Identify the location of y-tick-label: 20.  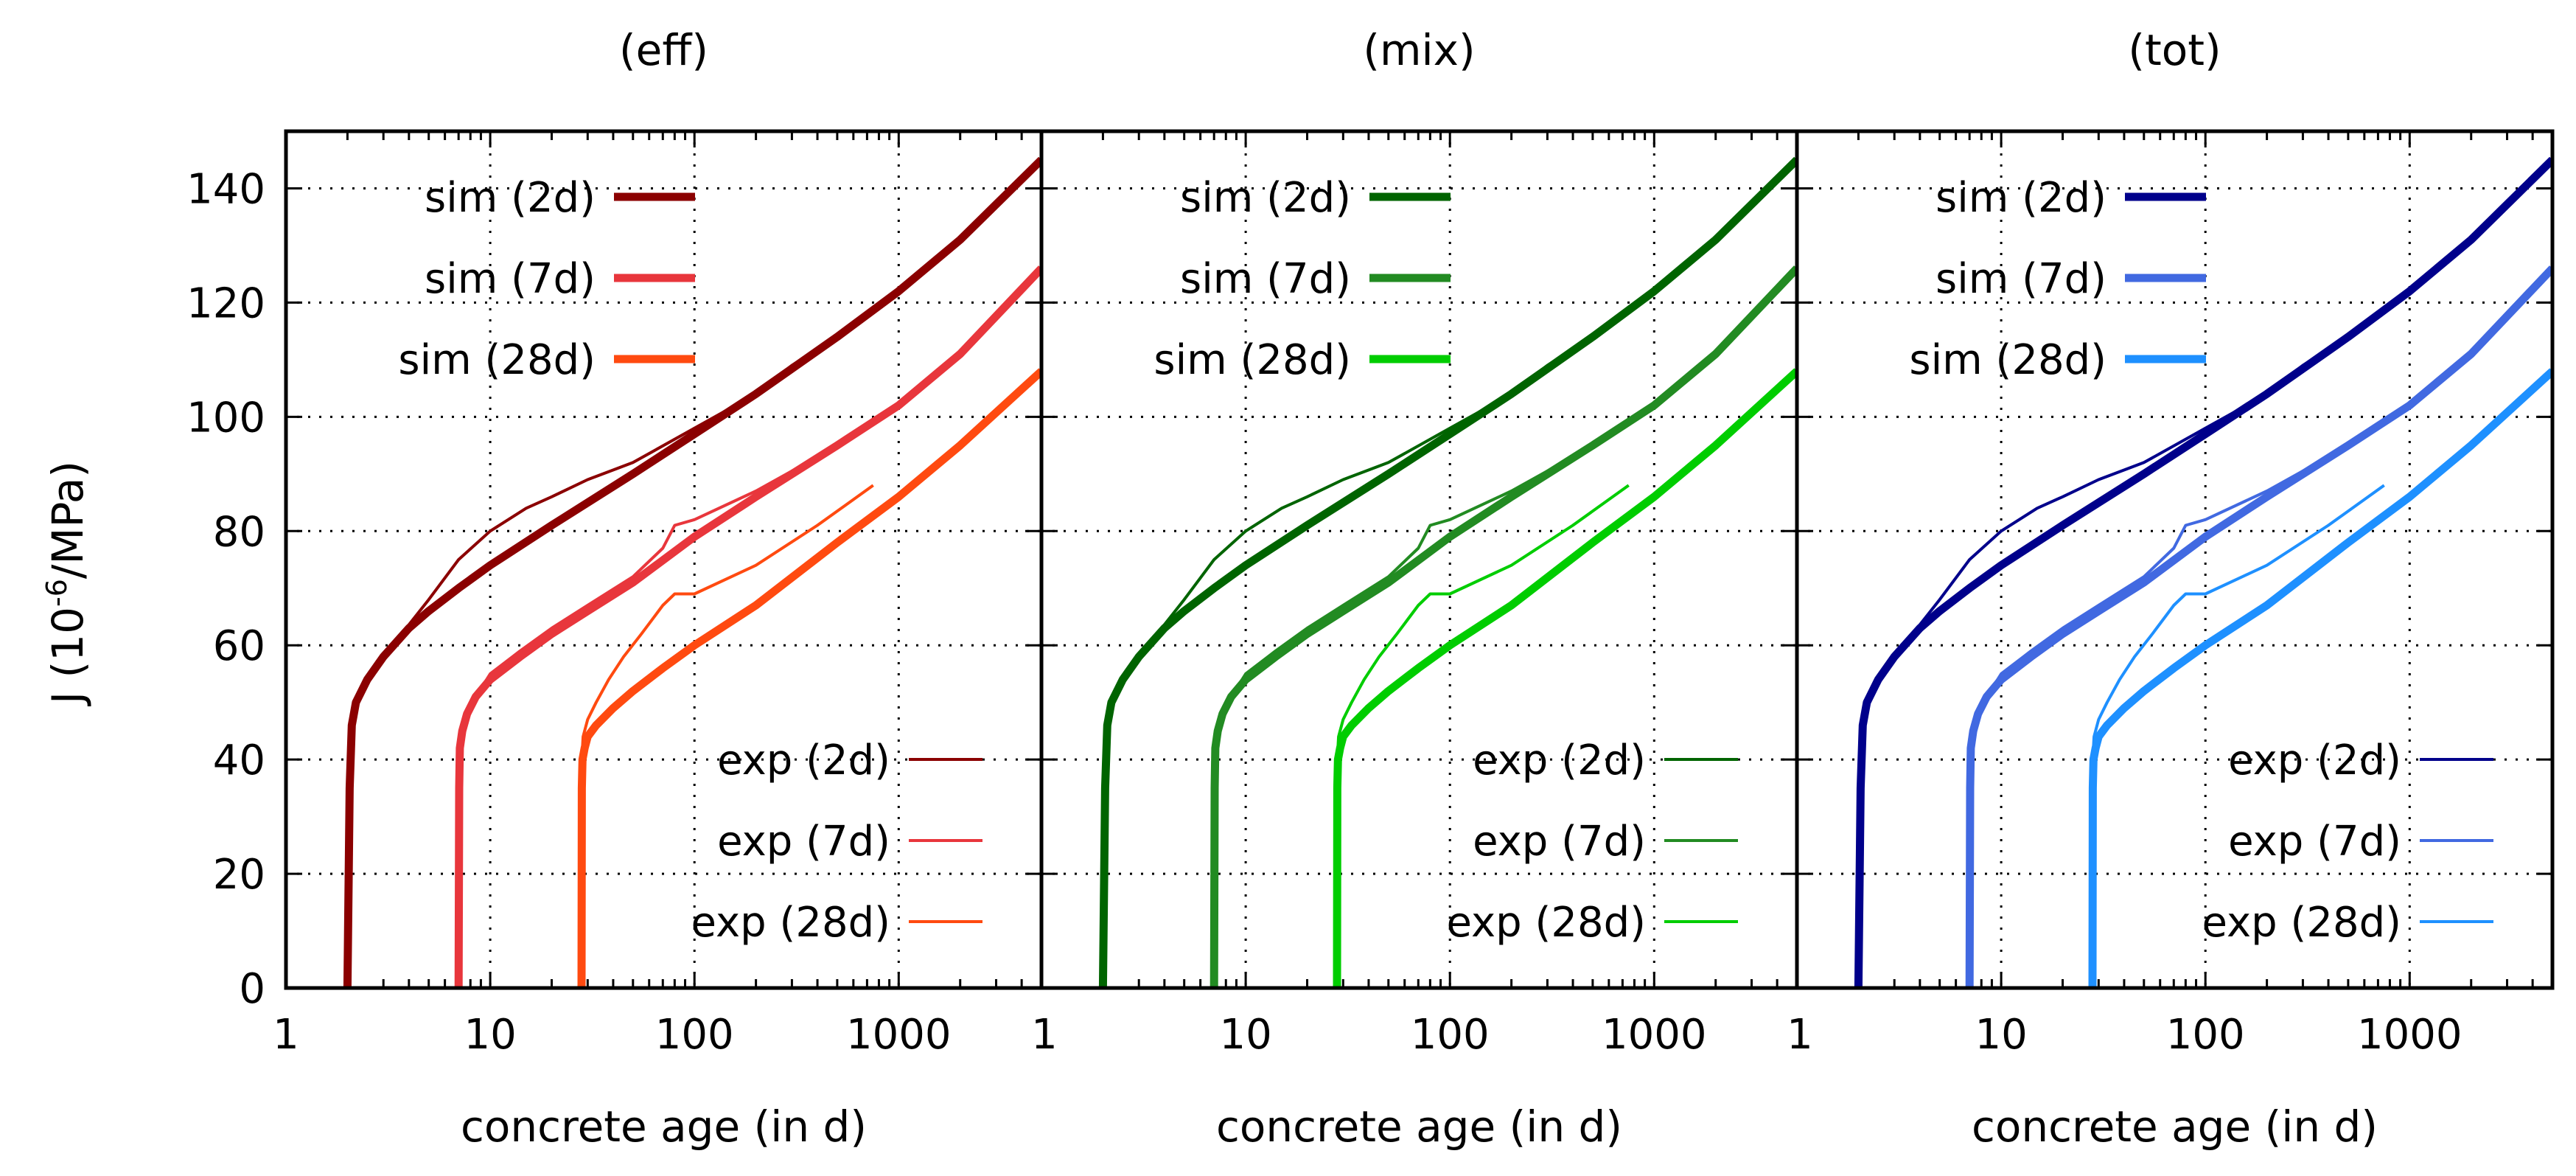
(239, 875).